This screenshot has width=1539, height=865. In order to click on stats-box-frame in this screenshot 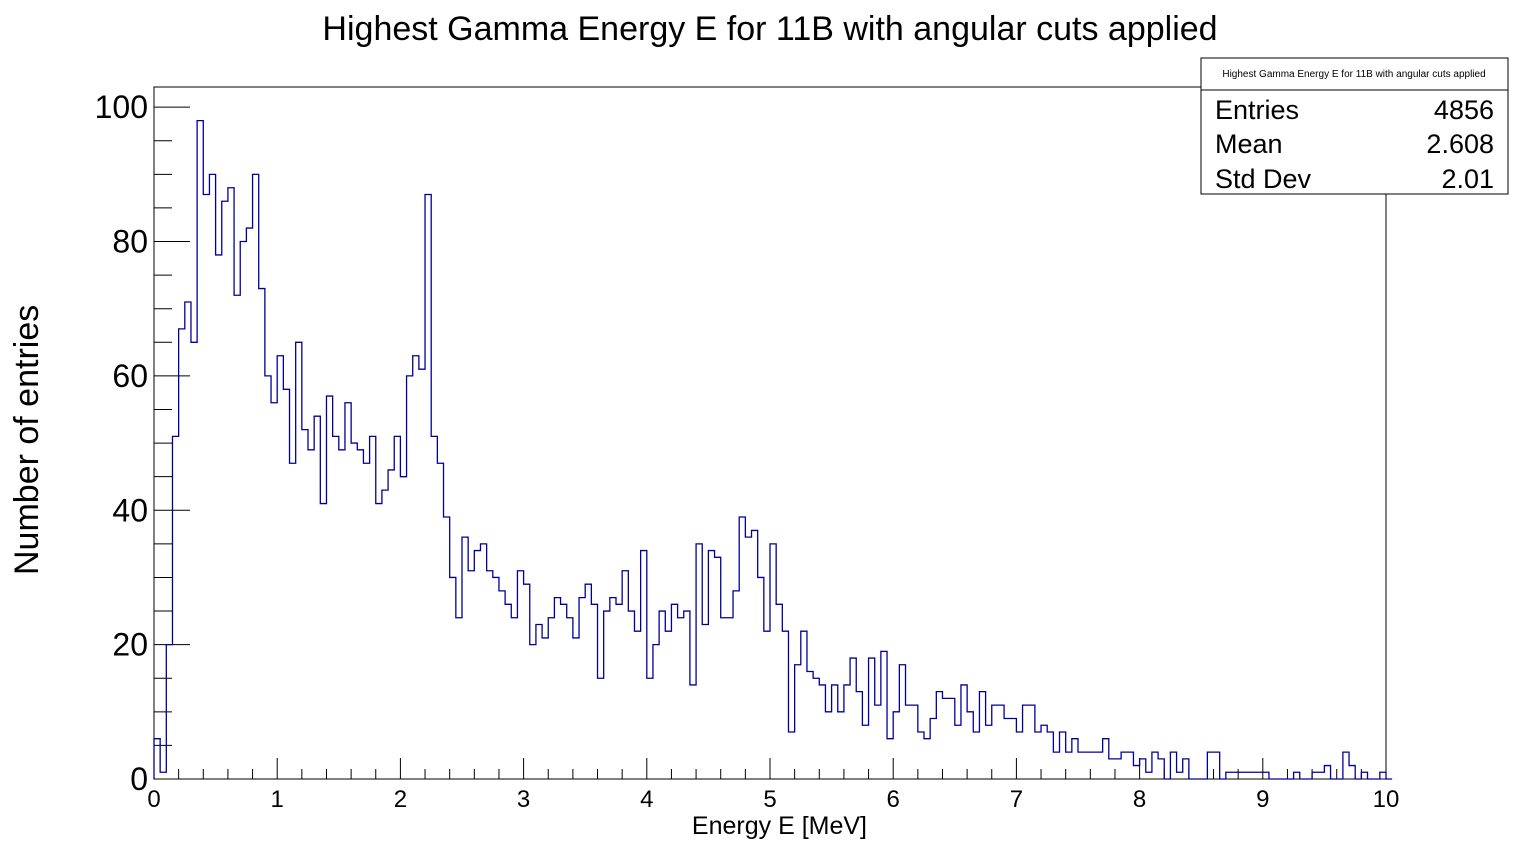, I will do `click(1354, 126)`.